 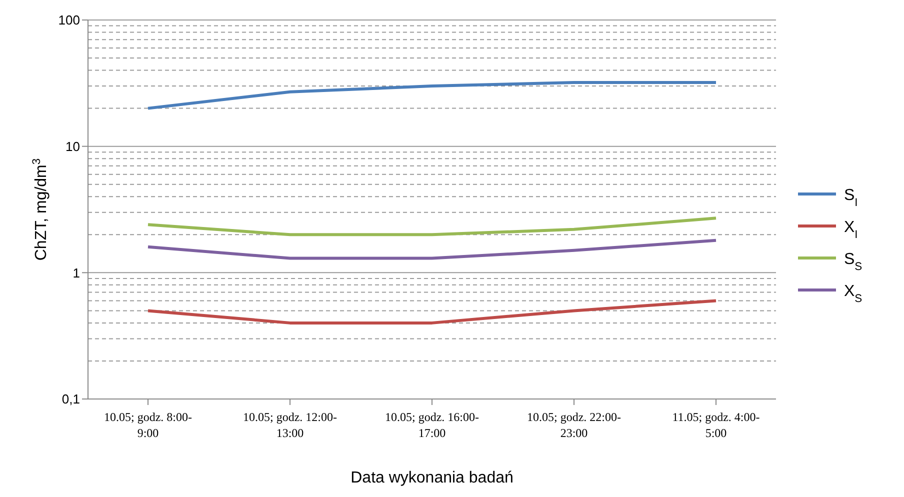 What do you see at coordinates (574, 425) in the screenshot?
I see `x-tick-label: 10.05; godz. 22:00-23:00` at bounding box center [574, 425].